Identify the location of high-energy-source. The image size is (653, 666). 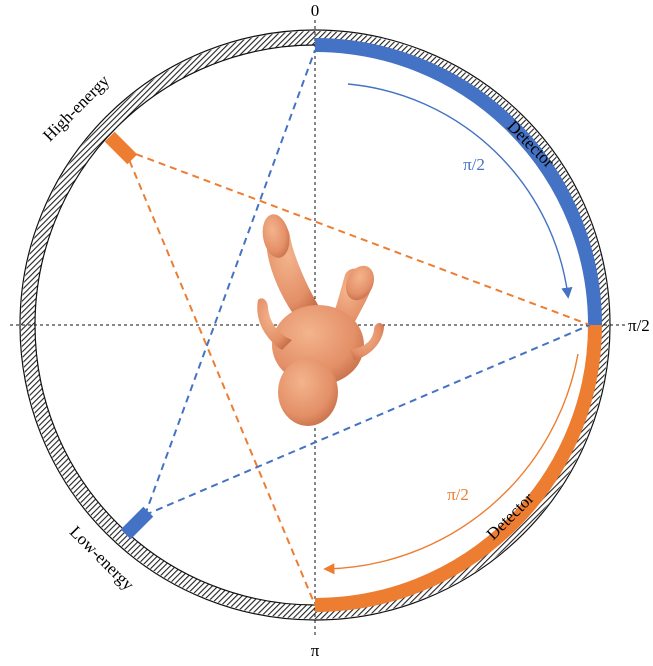
(121, 148).